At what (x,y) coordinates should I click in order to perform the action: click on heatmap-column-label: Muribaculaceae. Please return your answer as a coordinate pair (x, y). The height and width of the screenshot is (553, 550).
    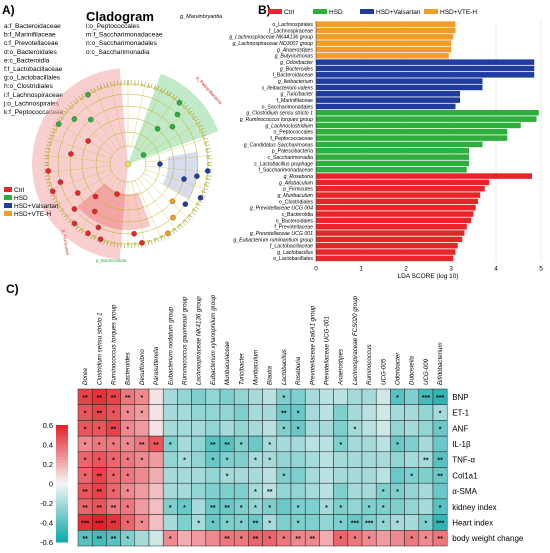
    Looking at the image, I should click on (227, 363).